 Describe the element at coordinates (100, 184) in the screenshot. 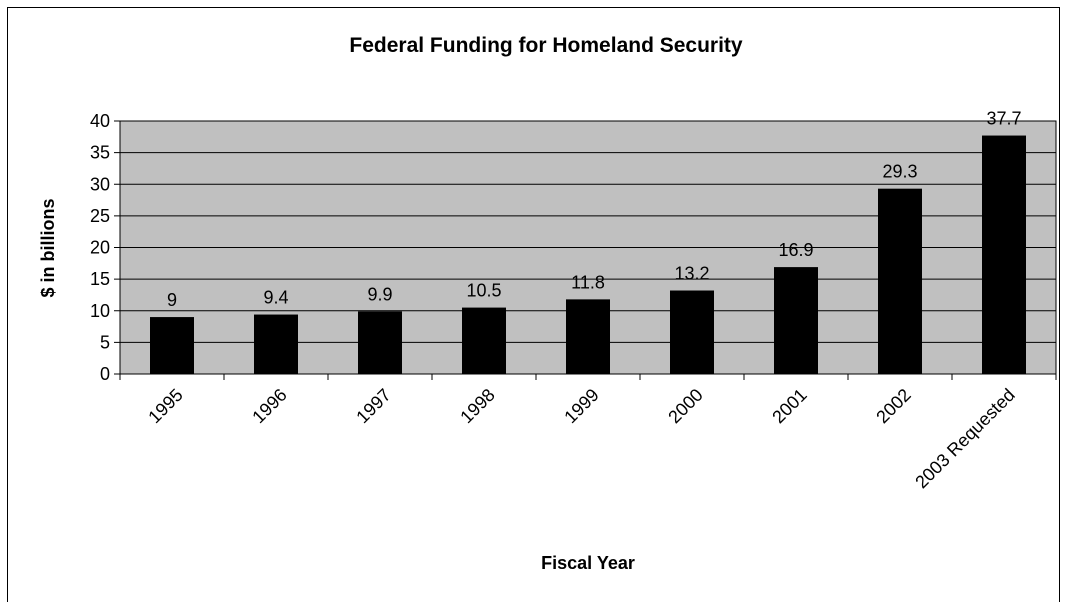

I see `y-tick-label: 30` at that location.